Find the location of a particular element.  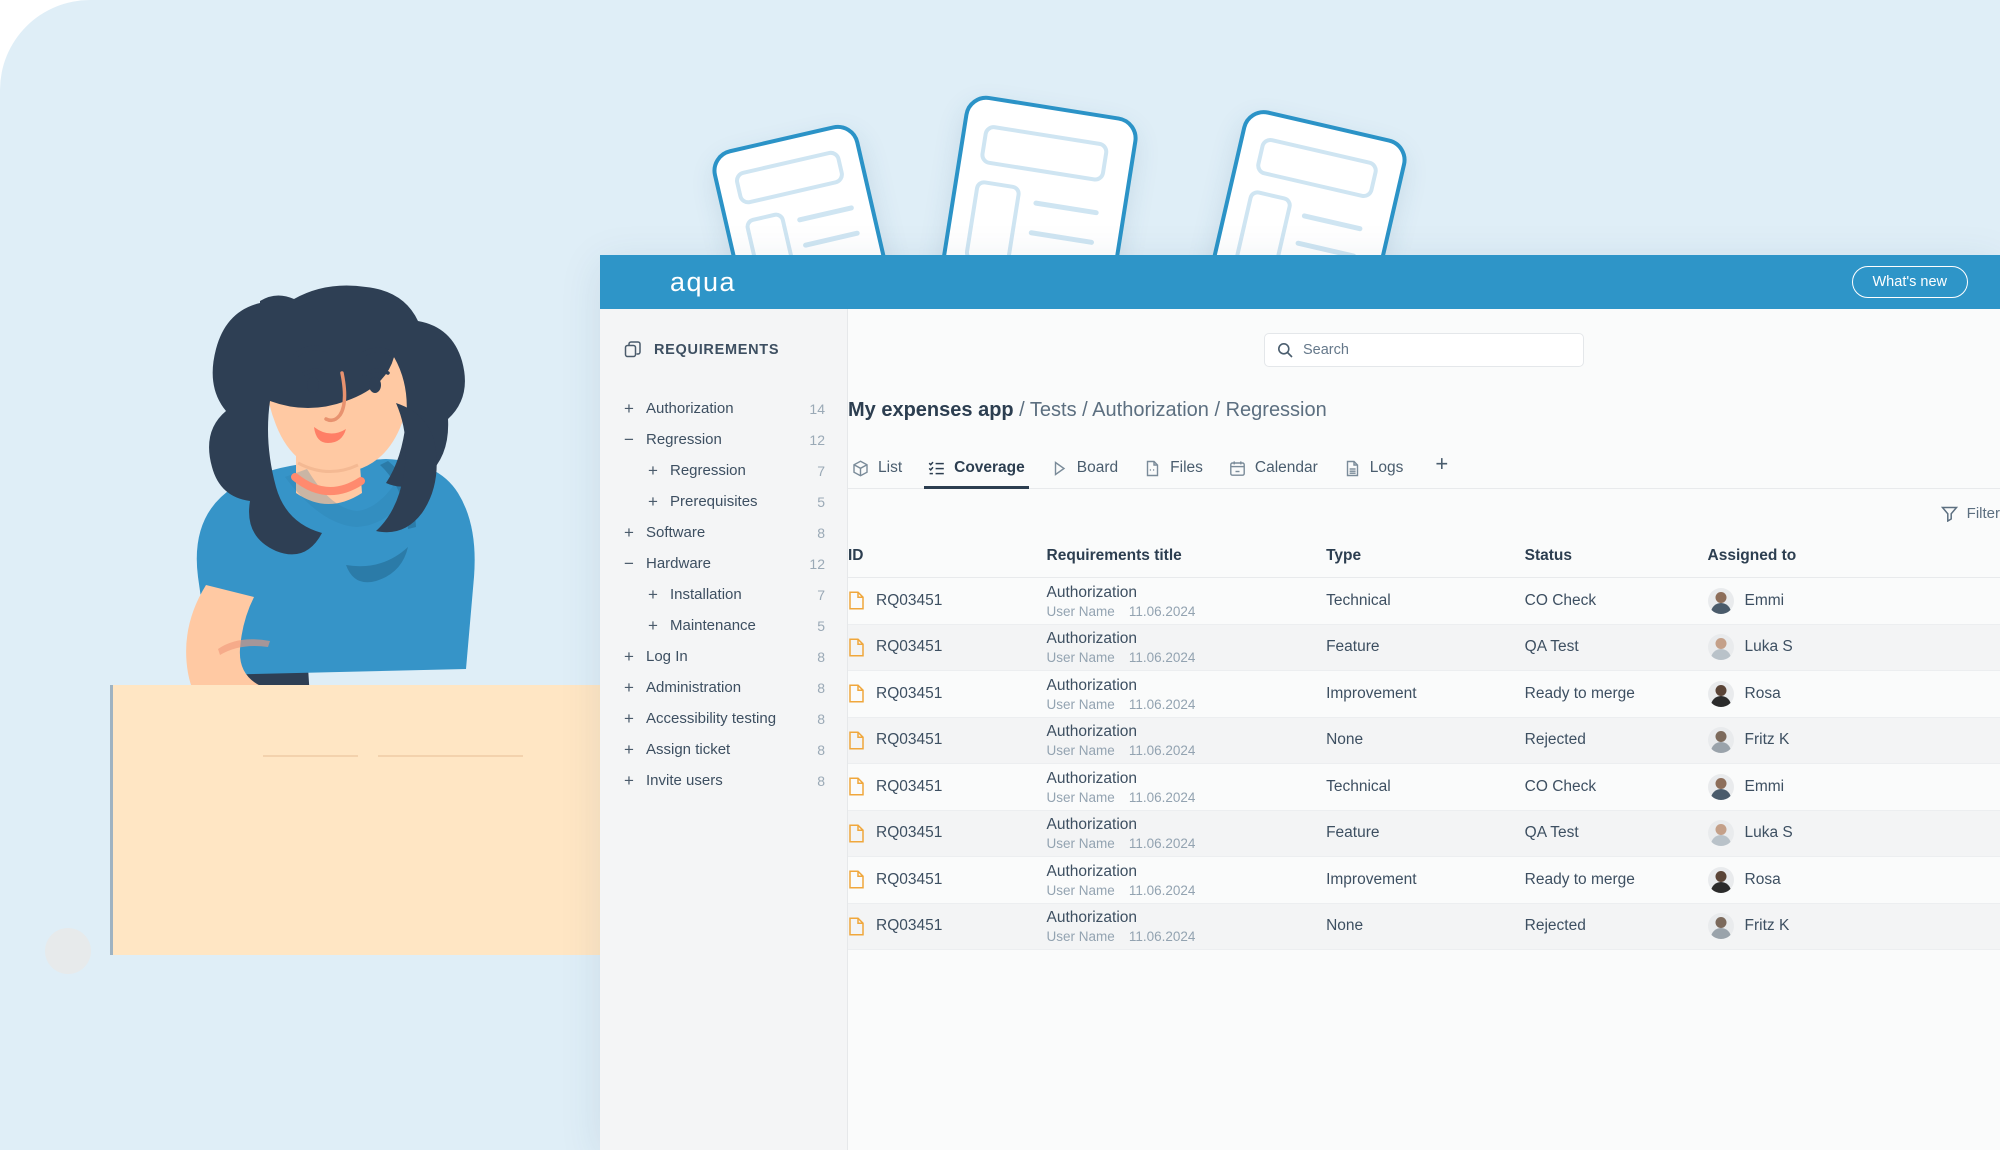

tab-files: Files is located at coordinates (1182, 473).